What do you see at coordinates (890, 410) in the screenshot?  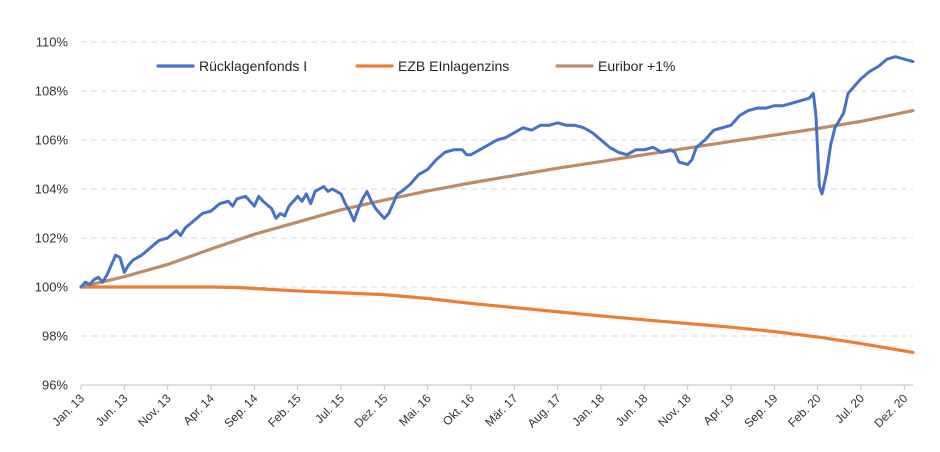 I see `x-tick-label: Dez. 20` at bounding box center [890, 410].